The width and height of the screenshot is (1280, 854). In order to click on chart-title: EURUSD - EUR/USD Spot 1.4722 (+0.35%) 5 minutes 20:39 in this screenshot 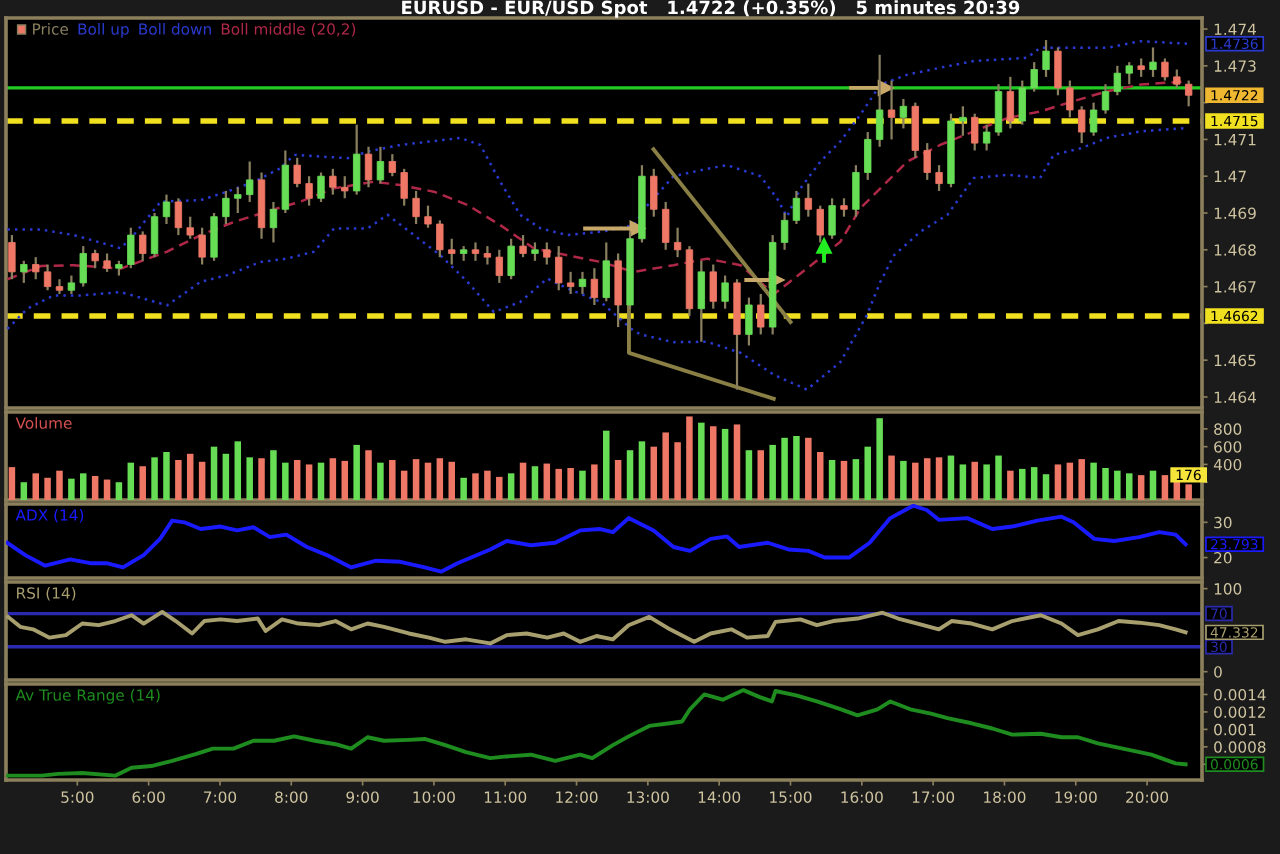, I will do `click(711, 9)`.